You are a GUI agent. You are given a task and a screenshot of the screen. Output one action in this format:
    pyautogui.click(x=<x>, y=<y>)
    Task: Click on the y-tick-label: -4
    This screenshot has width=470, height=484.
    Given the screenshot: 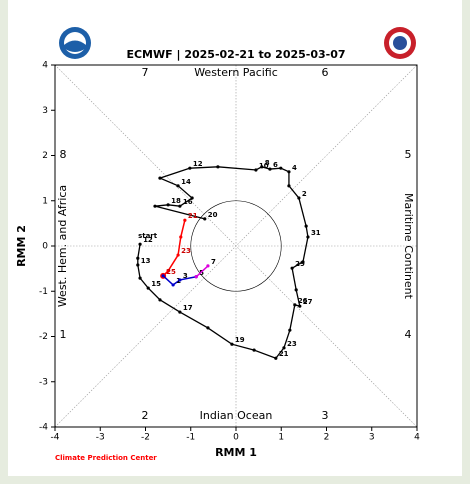 What is the action you would take?
    pyautogui.click(x=43, y=428)
    